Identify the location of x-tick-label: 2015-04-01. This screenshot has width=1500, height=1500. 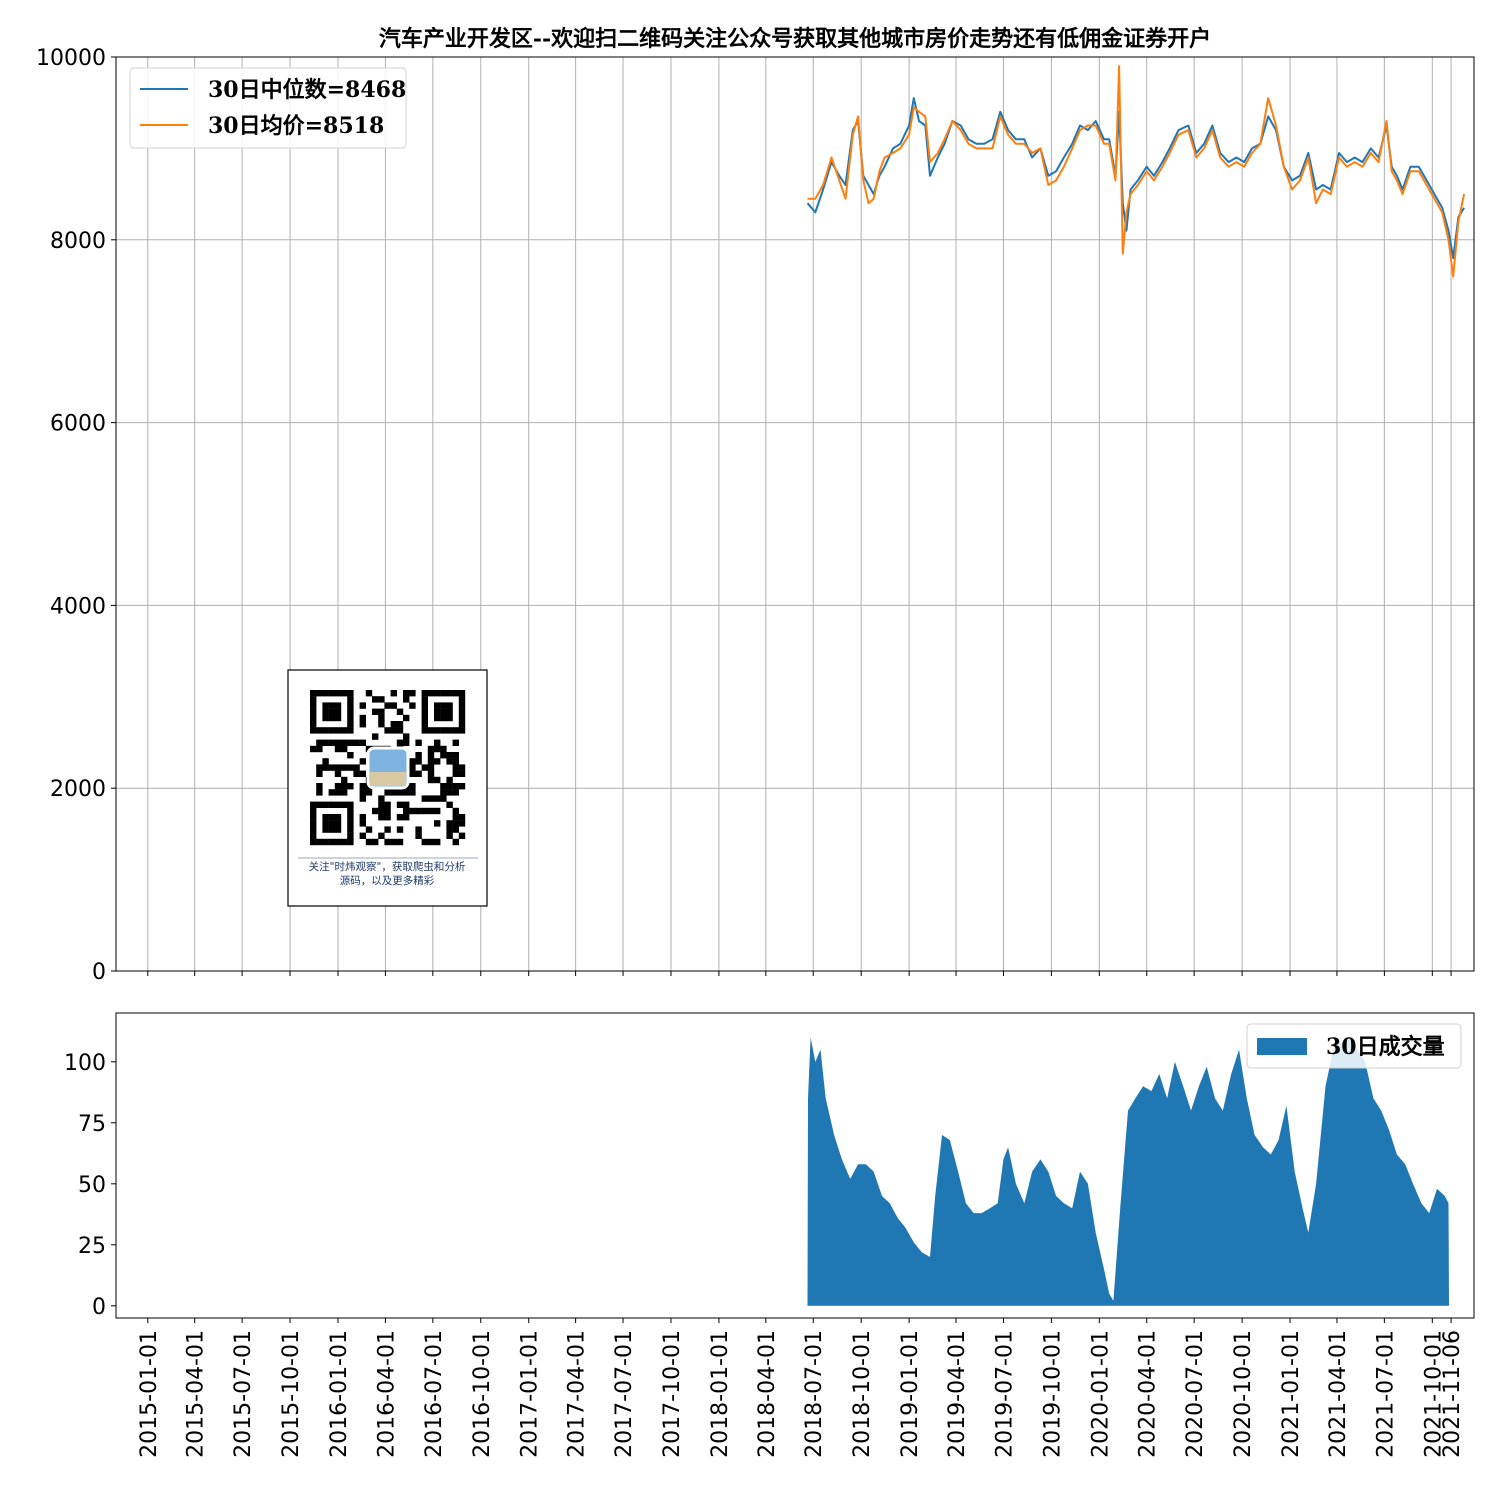
(196, 1394).